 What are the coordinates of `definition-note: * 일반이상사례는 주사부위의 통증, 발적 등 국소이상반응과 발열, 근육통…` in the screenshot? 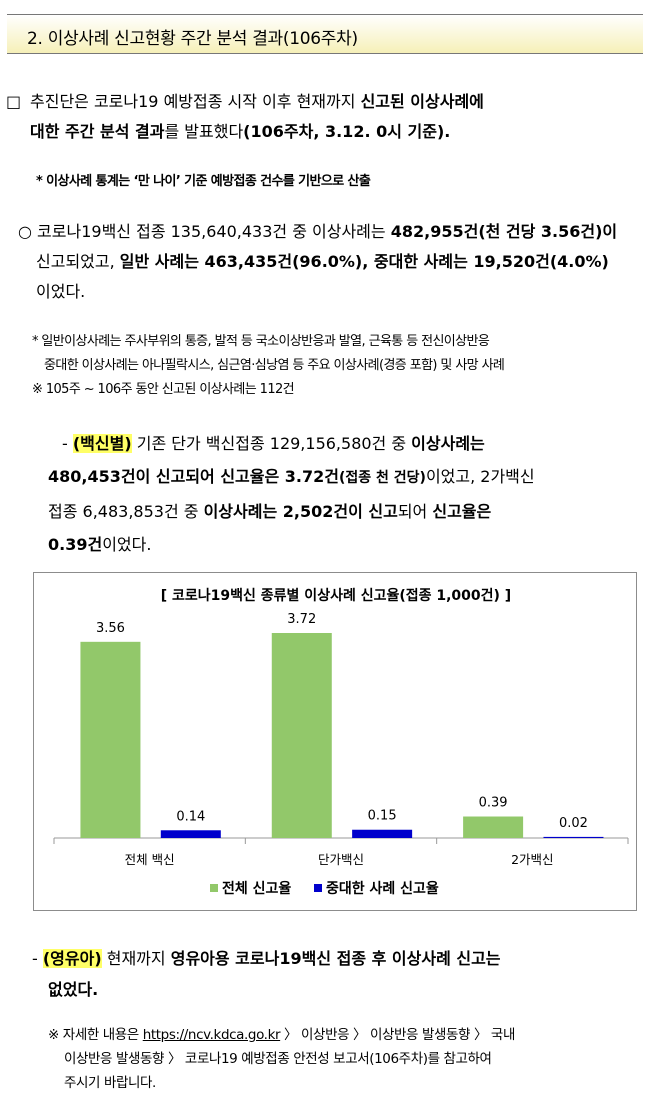 It's located at (268, 365).